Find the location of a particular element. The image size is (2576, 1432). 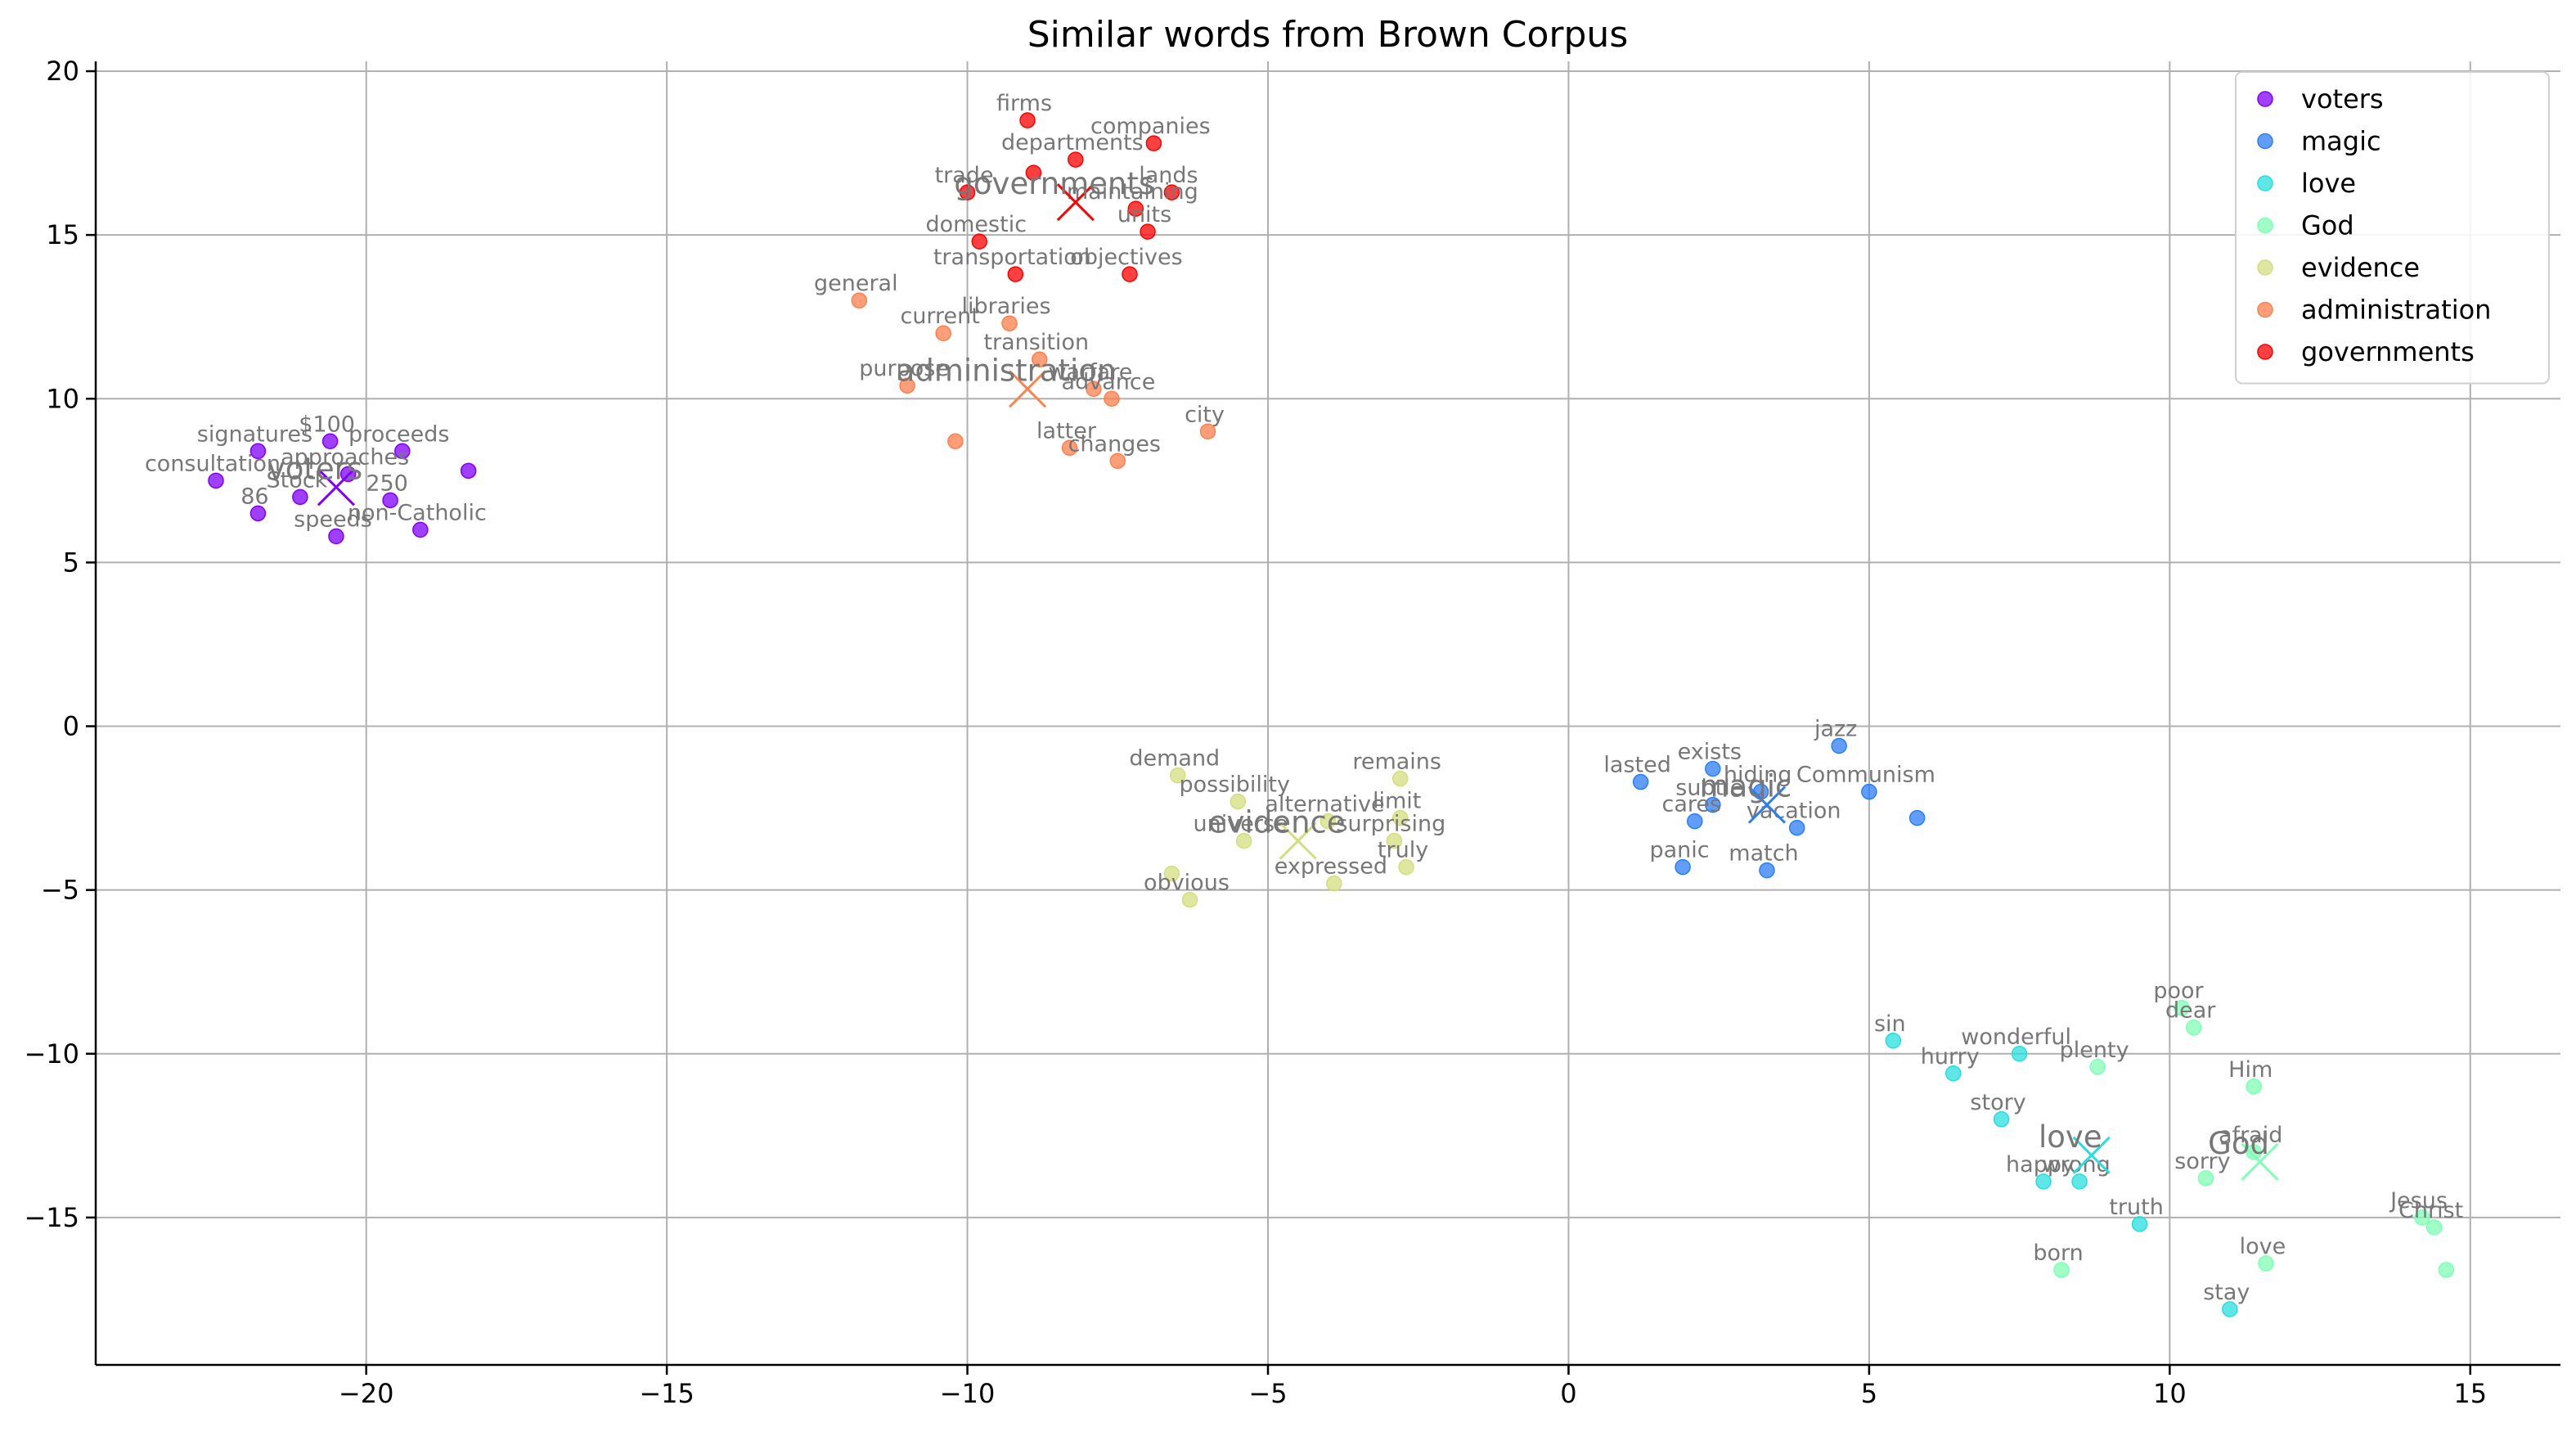

point-label: truth is located at coordinates (2137, 1207).